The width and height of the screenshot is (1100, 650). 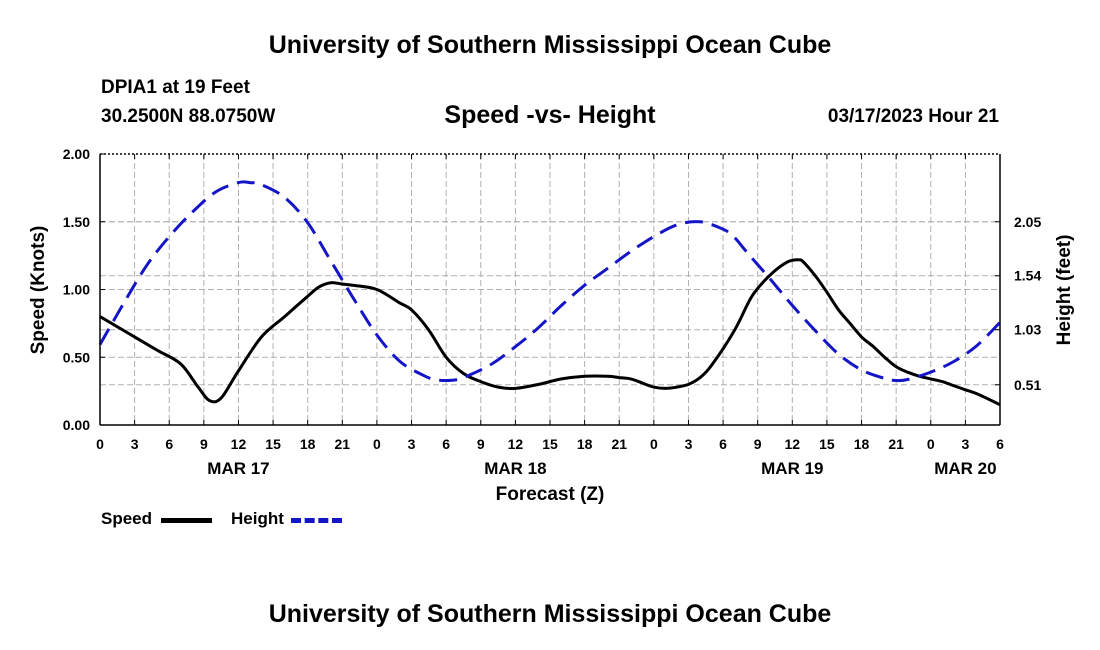 What do you see at coordinates (76, 357) in the screenshot?
I see `y-tick-label: 0.50` at bounding box center [76, 357].